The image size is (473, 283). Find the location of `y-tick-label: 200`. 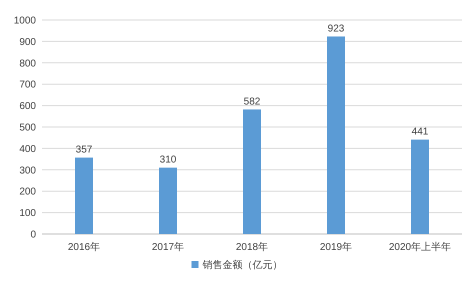

y-tick-label: 200 is located at coordinates (27, 192).